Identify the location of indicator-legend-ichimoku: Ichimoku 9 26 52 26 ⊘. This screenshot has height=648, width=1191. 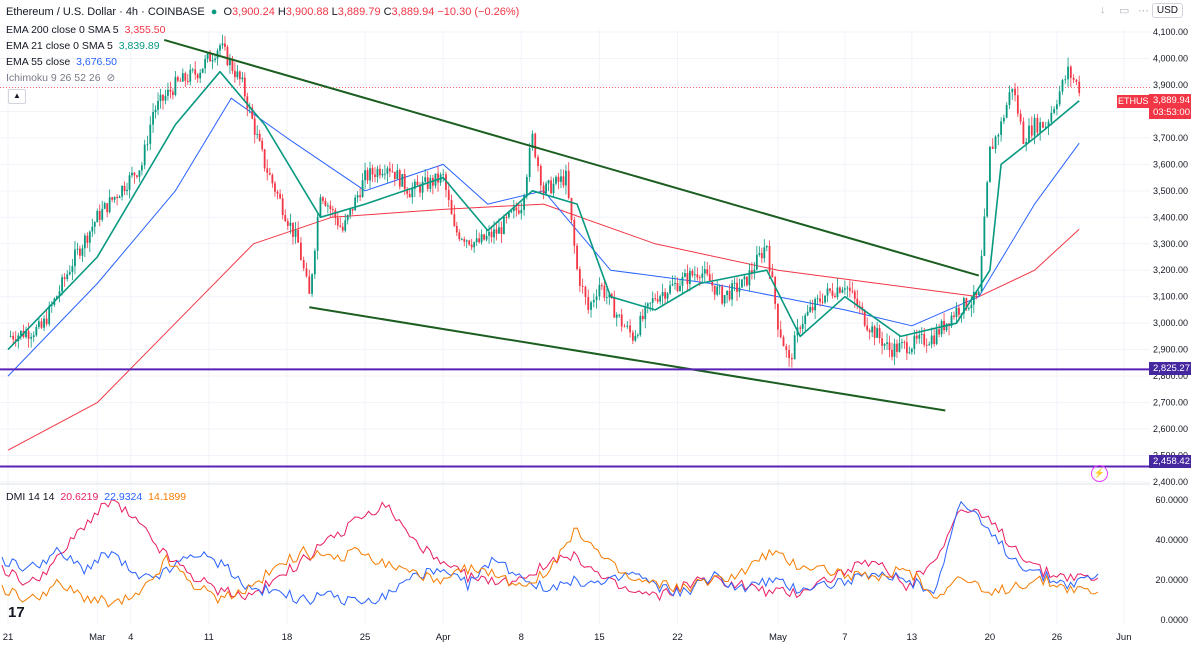
(62, 78).